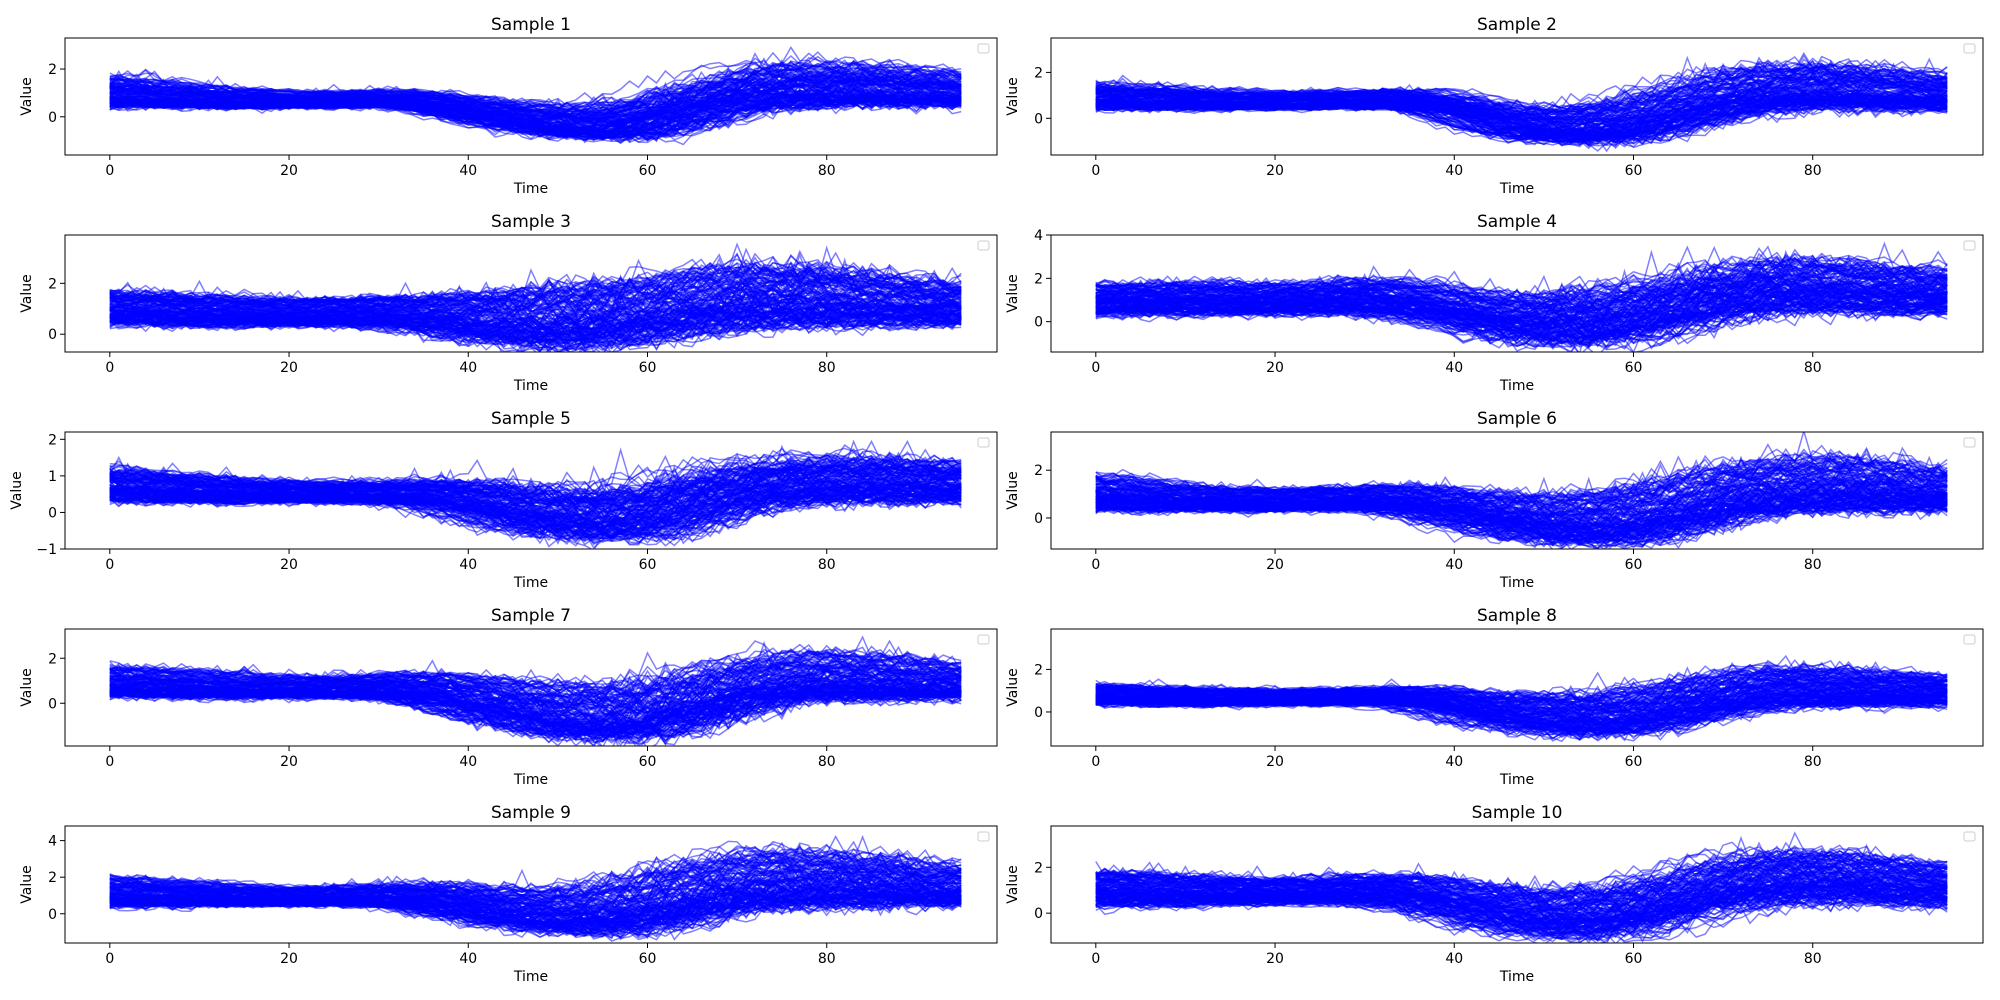 The height and width of the screenshot is (1000, 2000). Describe the element at coordinates (1634, 368) in the screenshot. I see `x-tick-label: 60` at that location.